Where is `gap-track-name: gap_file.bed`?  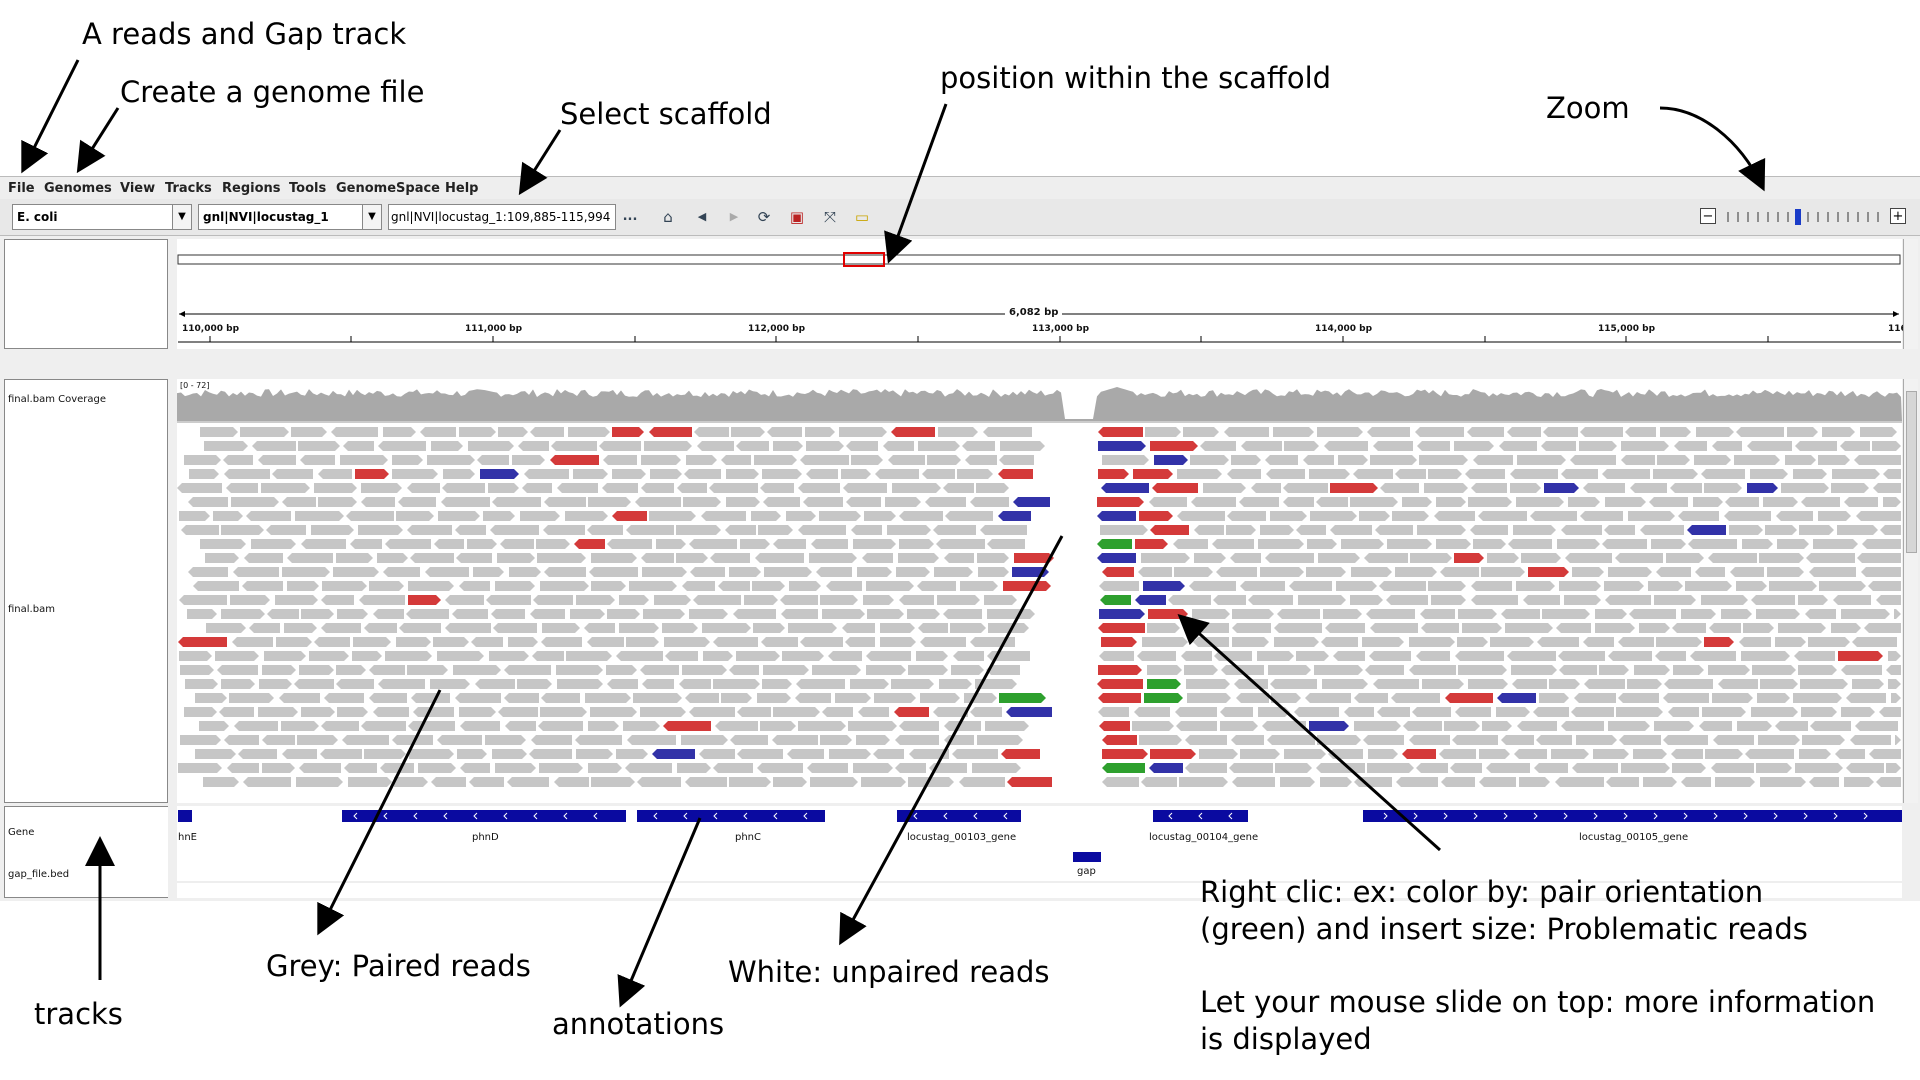 gap-track-name: gap_file.bed is located at coordinates (39, 874).